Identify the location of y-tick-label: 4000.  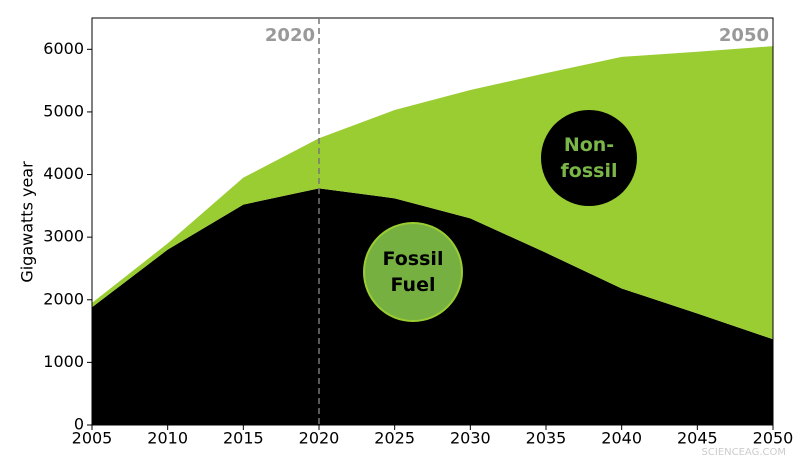
(63, 173).